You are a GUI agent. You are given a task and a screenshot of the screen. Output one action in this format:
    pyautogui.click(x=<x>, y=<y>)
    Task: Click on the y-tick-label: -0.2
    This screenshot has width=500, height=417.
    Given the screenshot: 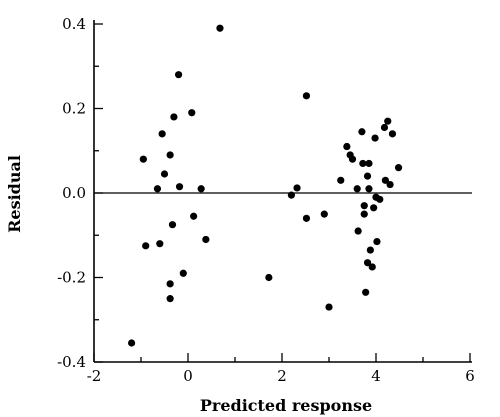 What is the action you would take?
    pyautogui.click(x=71, y=278)
    